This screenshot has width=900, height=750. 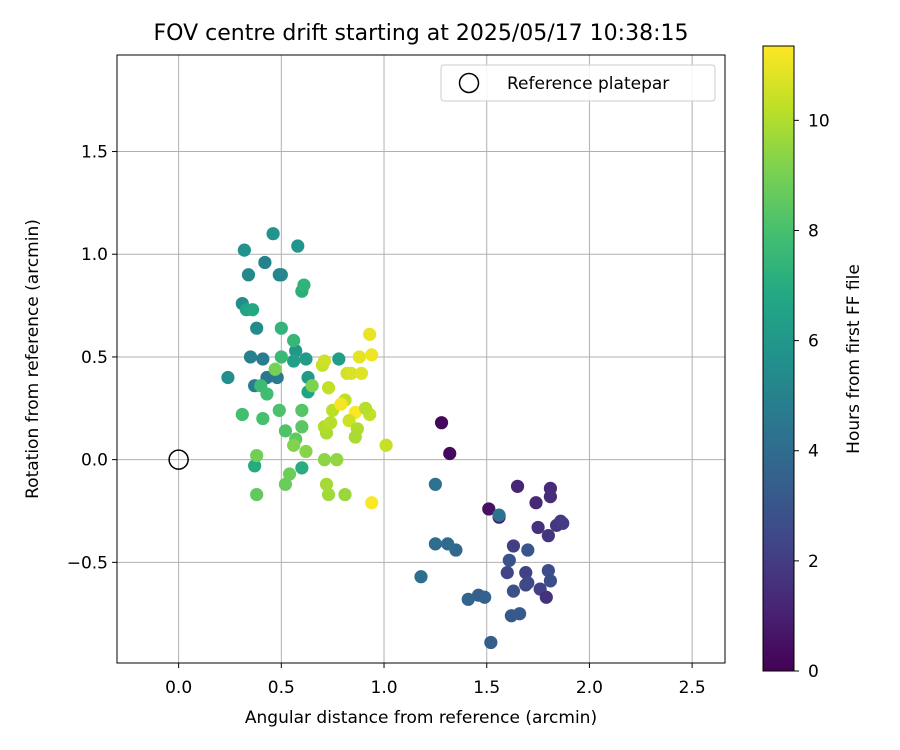 I want to click on colorbar-label: Hours from first FF file, so click(x=854, y=359).